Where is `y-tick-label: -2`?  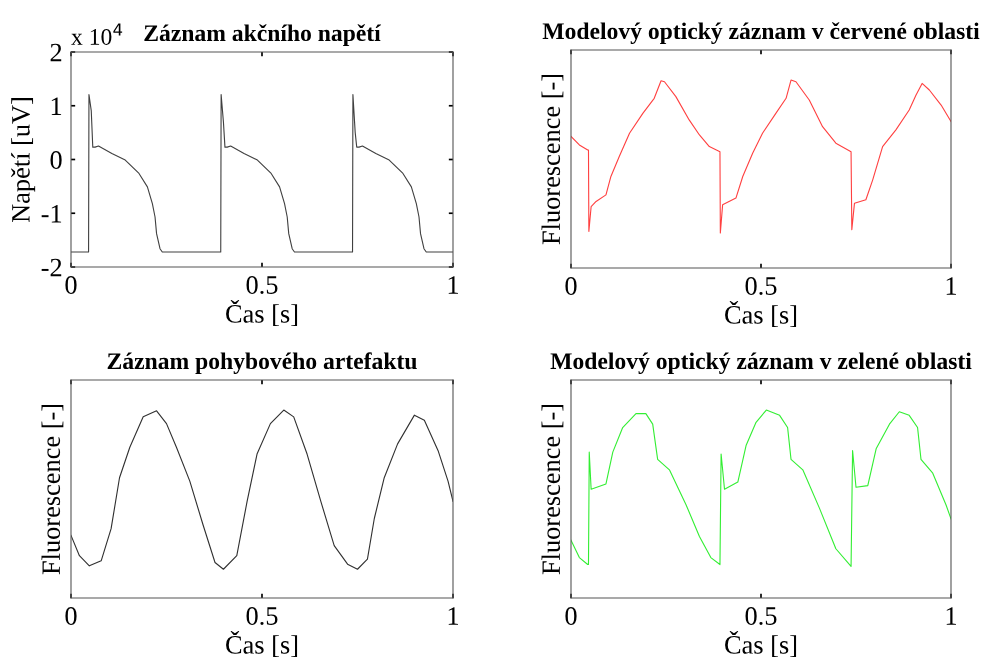 y-tick-label: -2 is located at coordinates (51, 267).